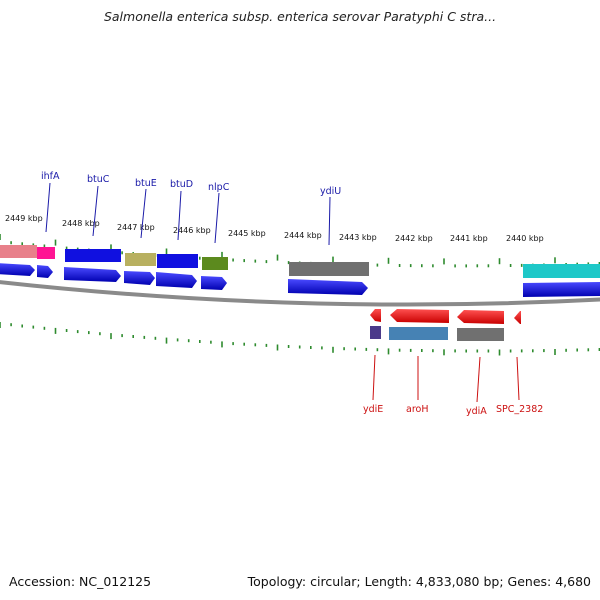  Describe the element at coordinates (50, 176) in the screenshot. I see `gene-label-ihfA: ihfA` at that location.